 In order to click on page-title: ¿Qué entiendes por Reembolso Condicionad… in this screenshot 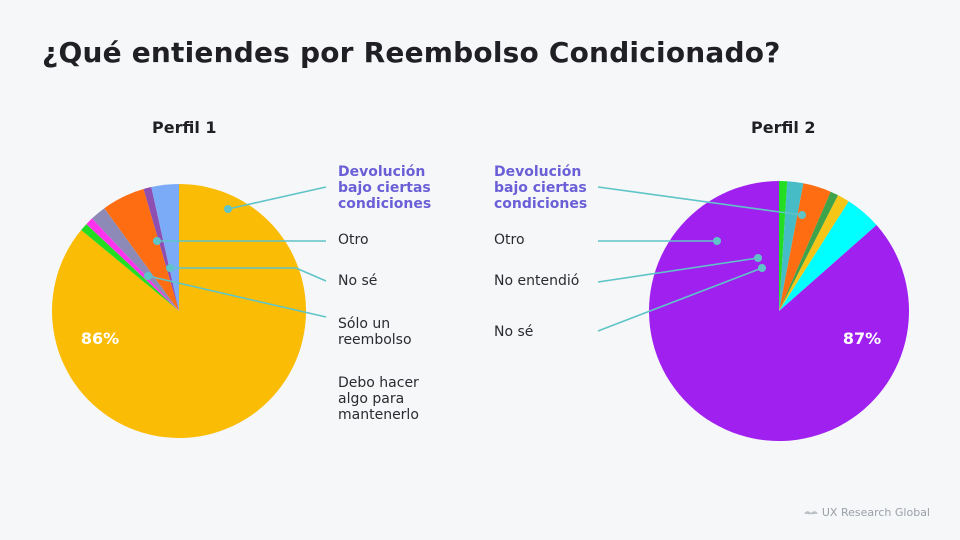, I will do `click(411, 52)`.